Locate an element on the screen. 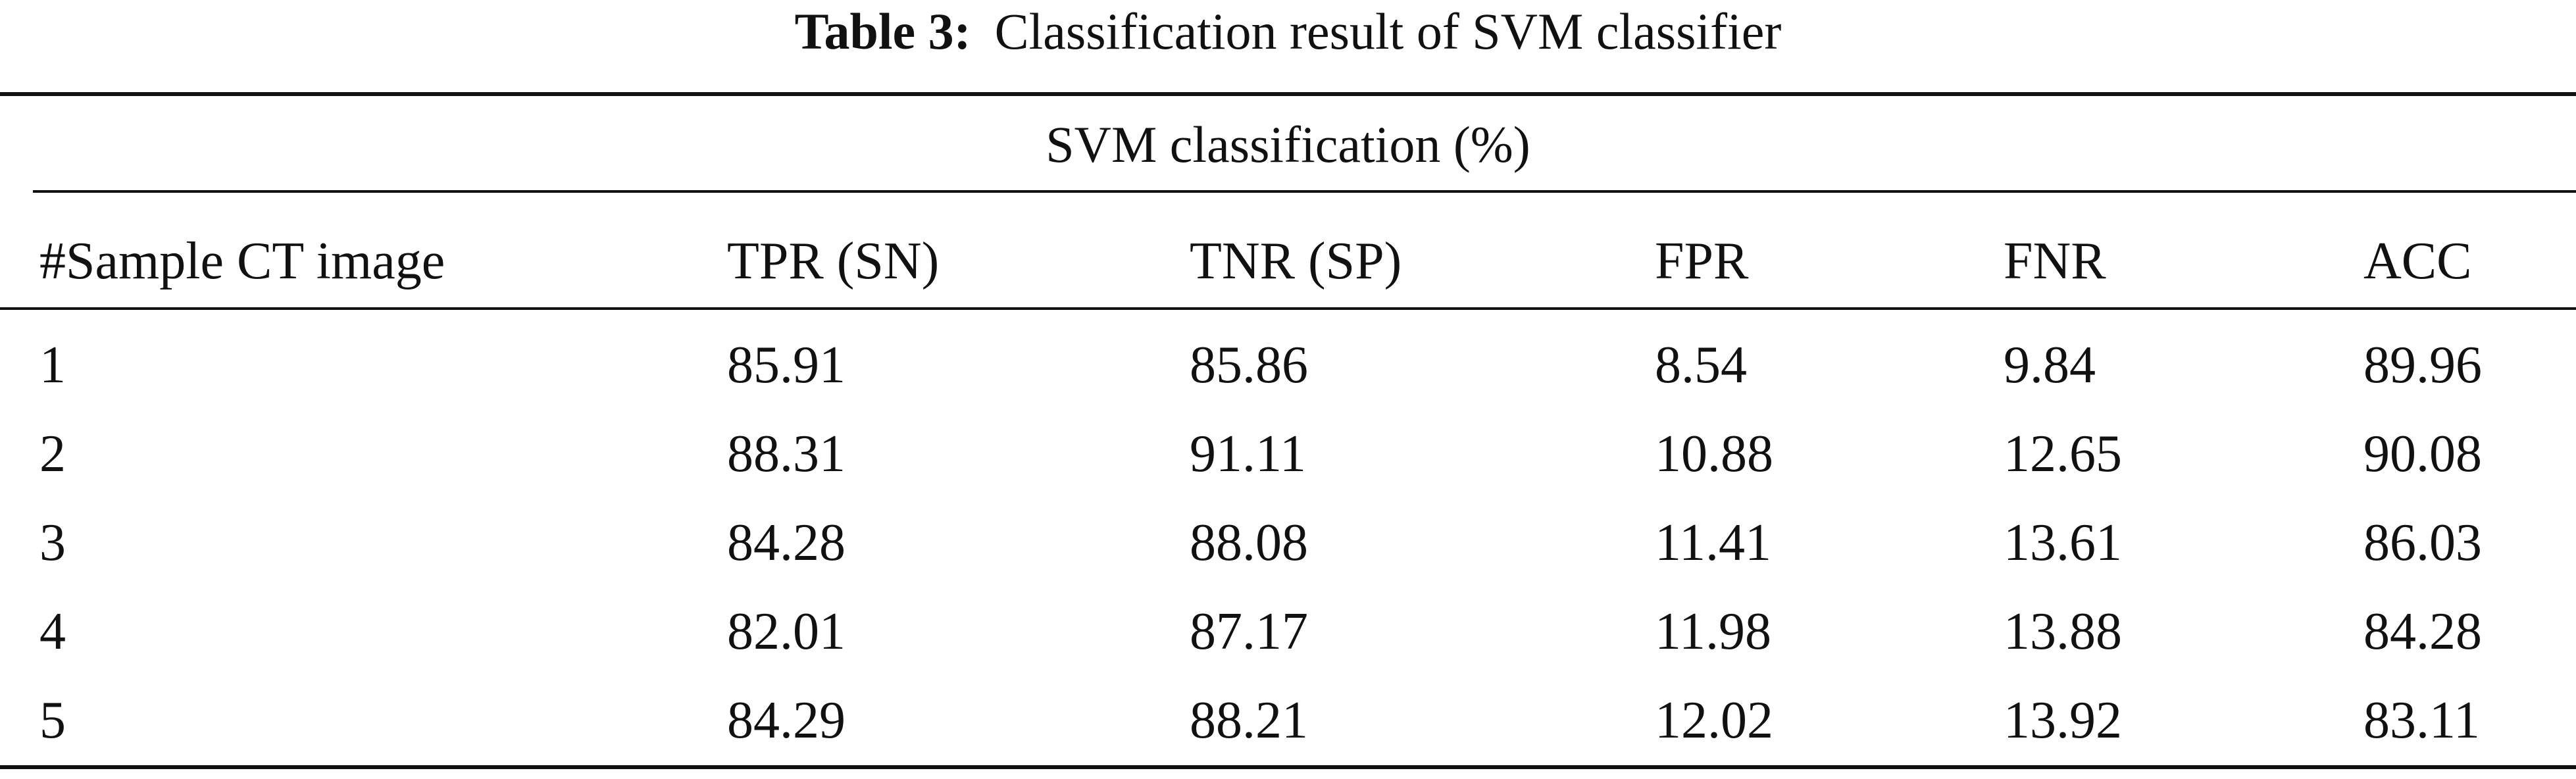  sample-cell: 2 is located at coordinates (52, 454).